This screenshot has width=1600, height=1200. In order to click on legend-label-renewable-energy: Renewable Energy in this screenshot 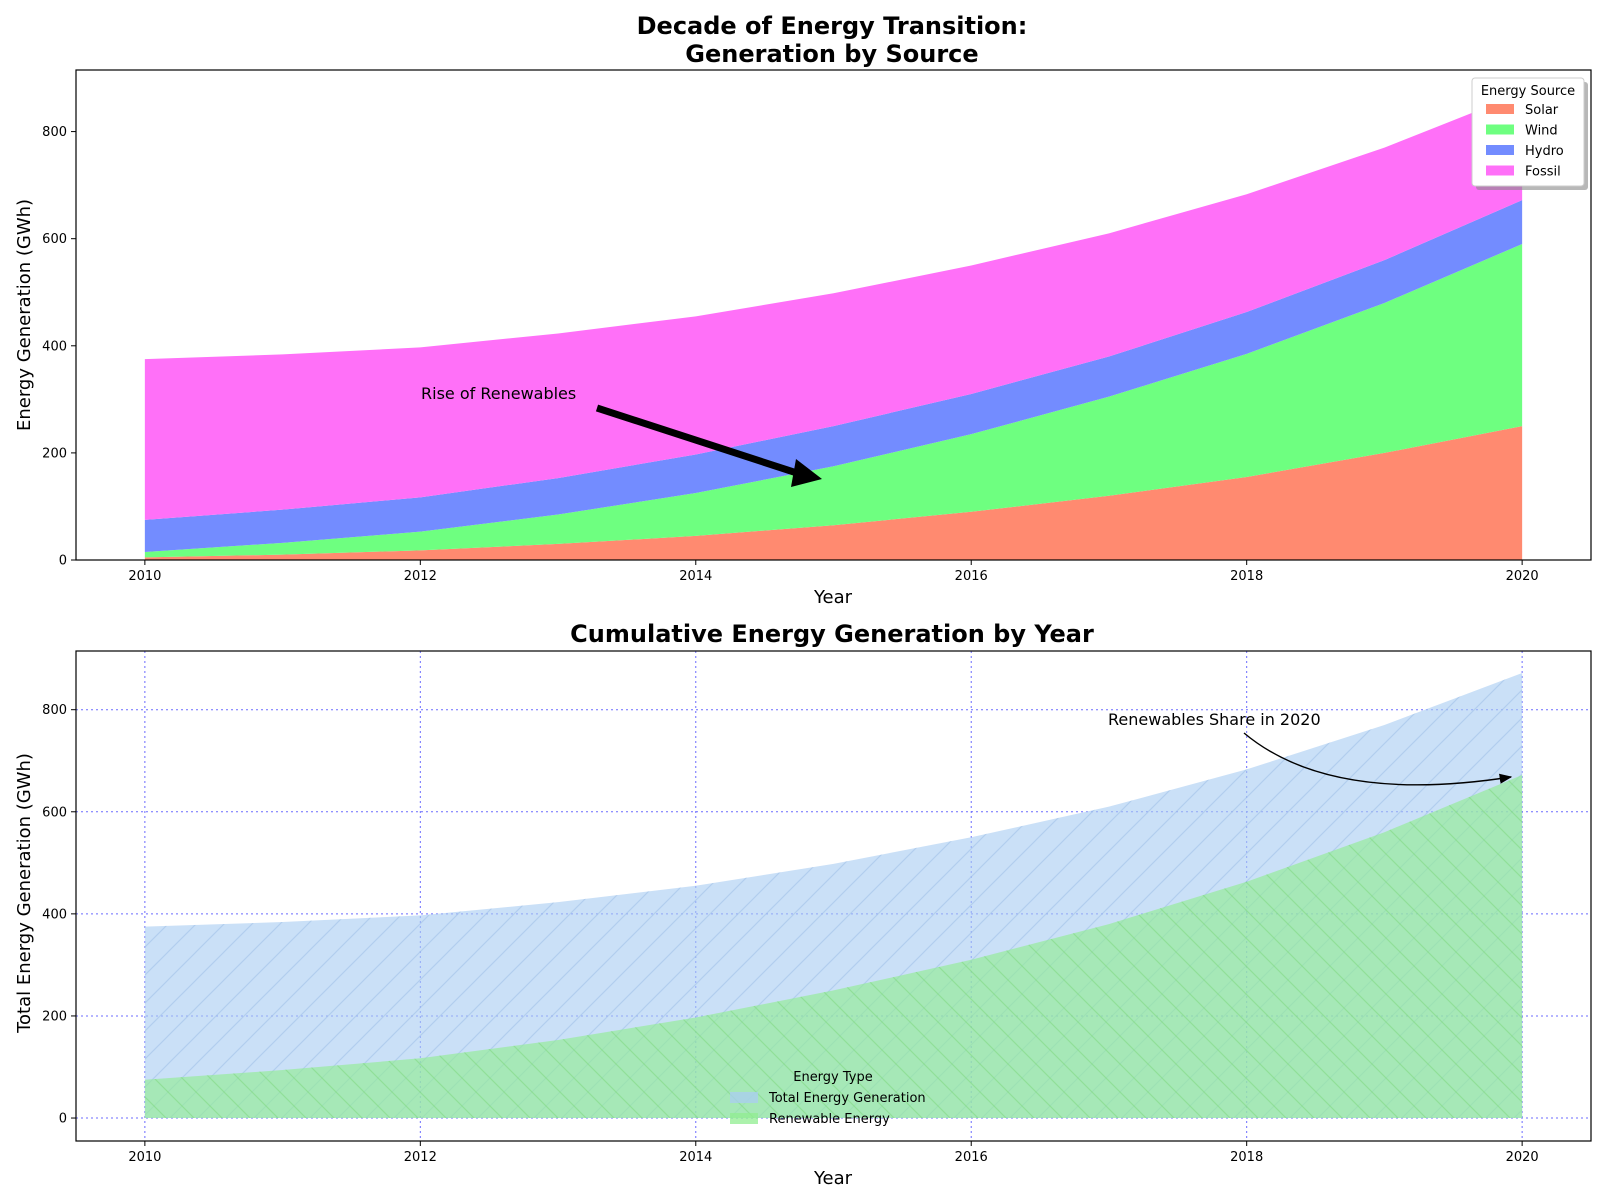, I will do `click(829, 1119)`.